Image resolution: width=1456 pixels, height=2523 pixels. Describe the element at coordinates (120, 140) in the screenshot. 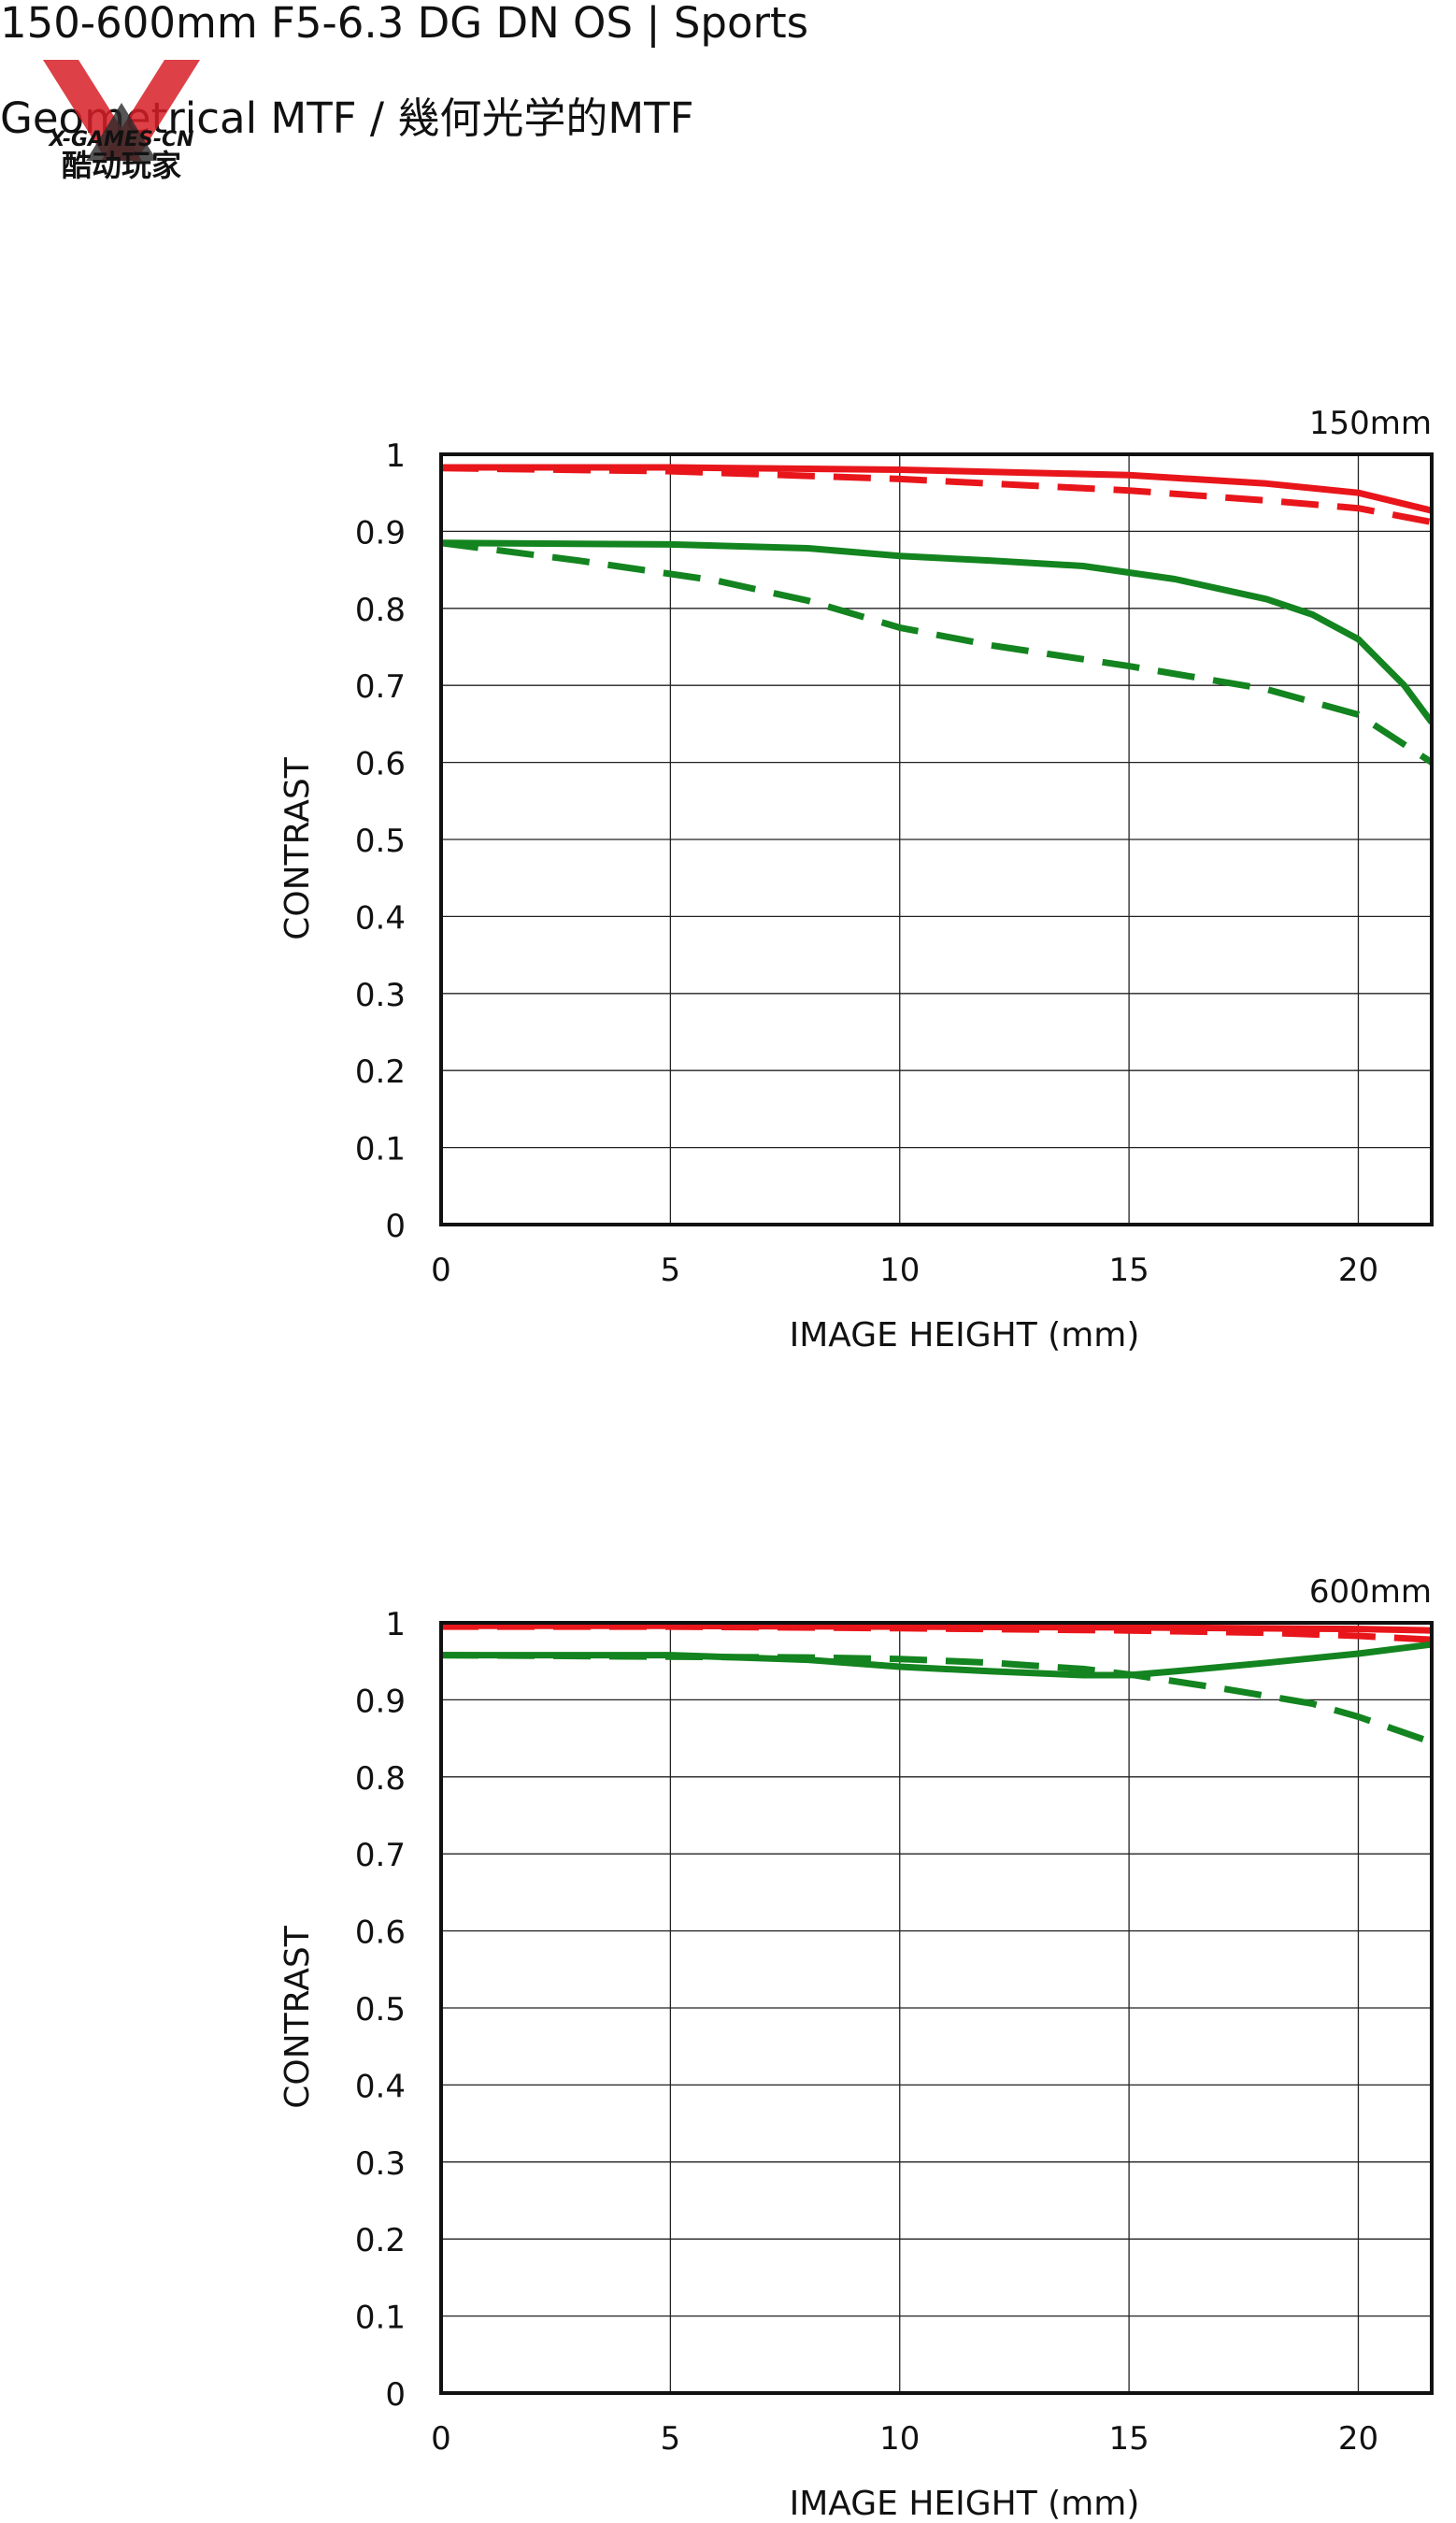

I see `watermark-text-latin: X-GAMES-CN` at that location.